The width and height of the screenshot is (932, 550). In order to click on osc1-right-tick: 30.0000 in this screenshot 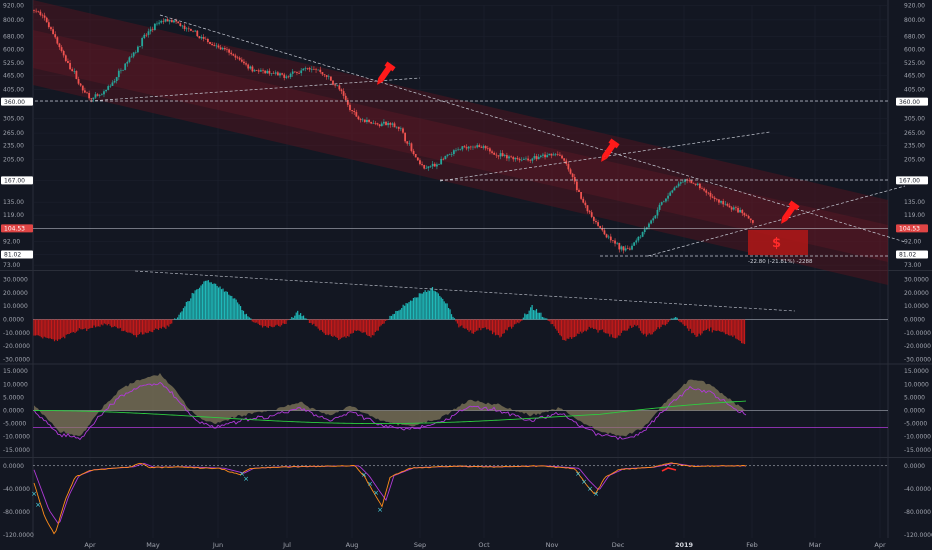, I will do `click(916, 280)`.